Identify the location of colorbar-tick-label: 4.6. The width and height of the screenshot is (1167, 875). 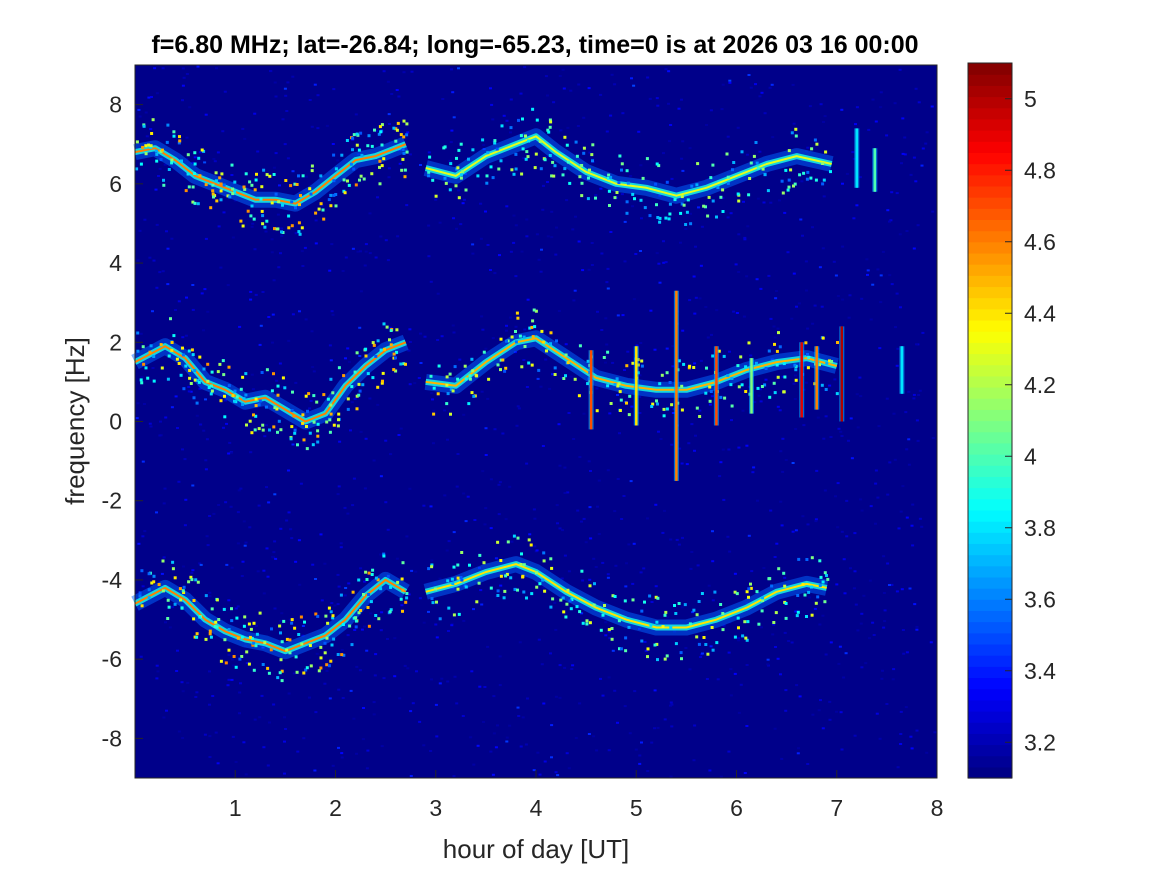
(1040, 242).